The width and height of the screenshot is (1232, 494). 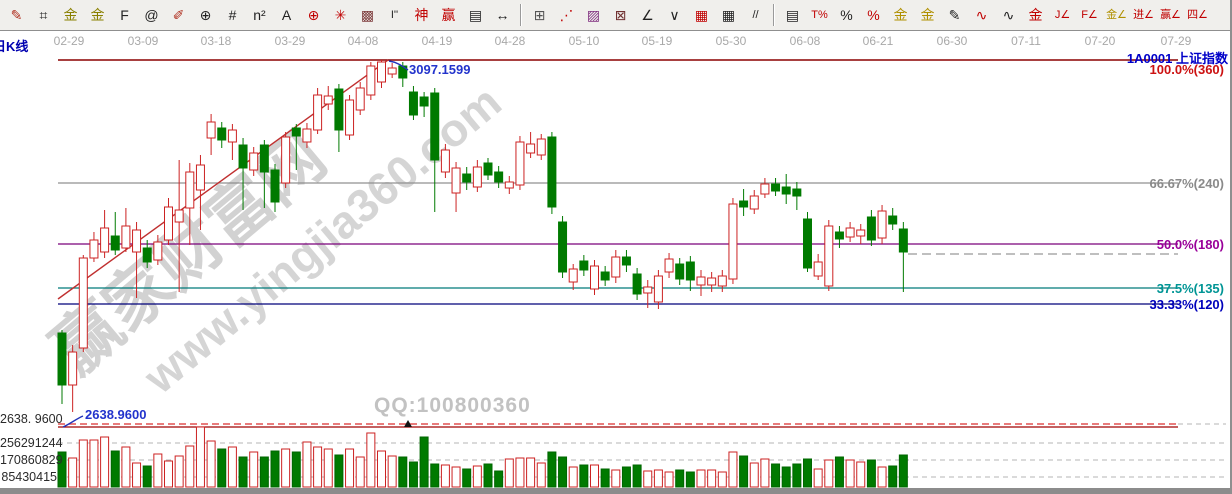 I want to click on shen-gann-tool-icon: 神, so click(x=421, y=15).